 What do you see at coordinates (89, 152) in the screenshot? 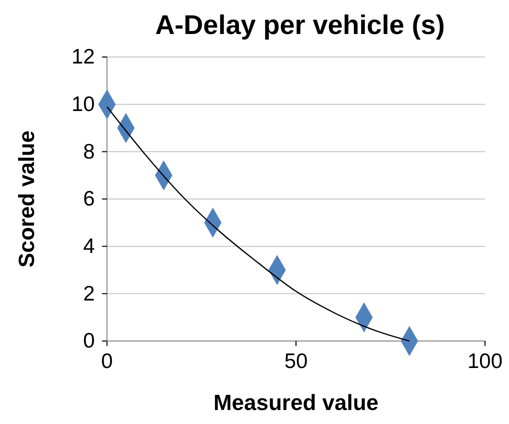
I see `y-tick-label: 8` at bounding box center [89, 152].